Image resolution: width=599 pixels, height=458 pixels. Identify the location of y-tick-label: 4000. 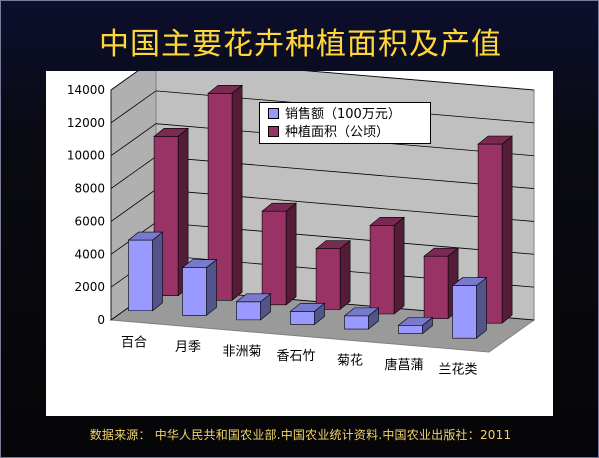
(89, 254).